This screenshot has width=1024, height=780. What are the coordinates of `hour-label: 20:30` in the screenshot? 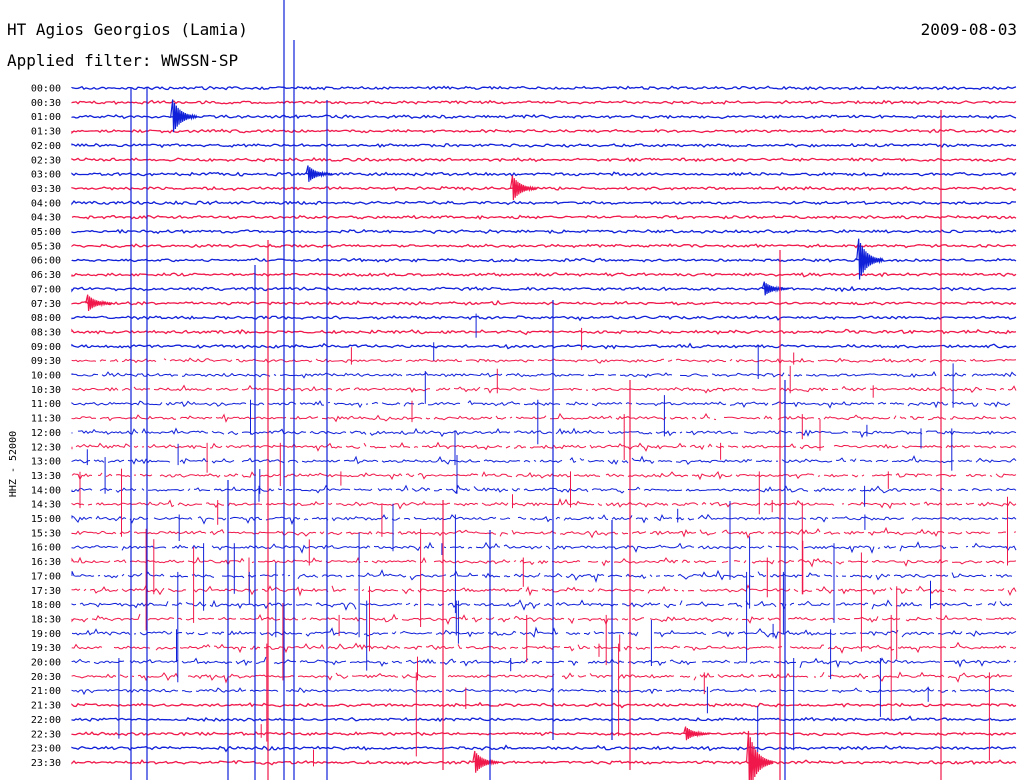 It's located at (46, 677).